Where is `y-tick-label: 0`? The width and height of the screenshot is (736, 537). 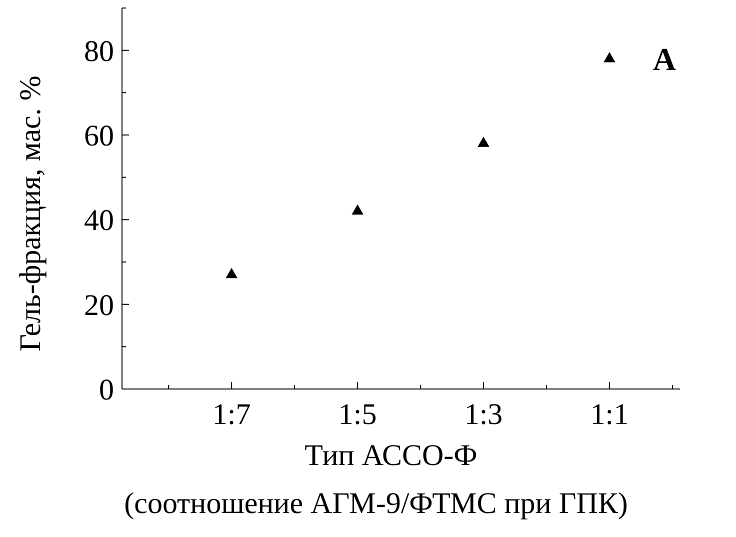 y-tick-label: 0 is located at coordinates (106, 390).